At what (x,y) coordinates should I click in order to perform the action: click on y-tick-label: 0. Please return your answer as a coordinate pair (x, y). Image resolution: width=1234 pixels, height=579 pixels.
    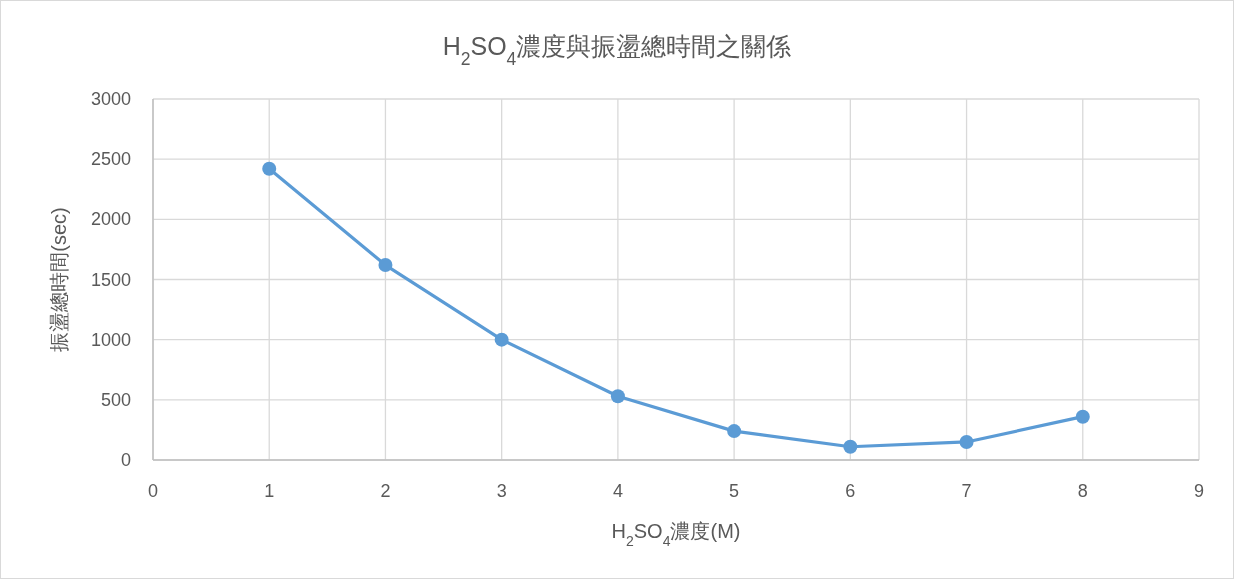
    Looking at the image, I should click on (125, 460).